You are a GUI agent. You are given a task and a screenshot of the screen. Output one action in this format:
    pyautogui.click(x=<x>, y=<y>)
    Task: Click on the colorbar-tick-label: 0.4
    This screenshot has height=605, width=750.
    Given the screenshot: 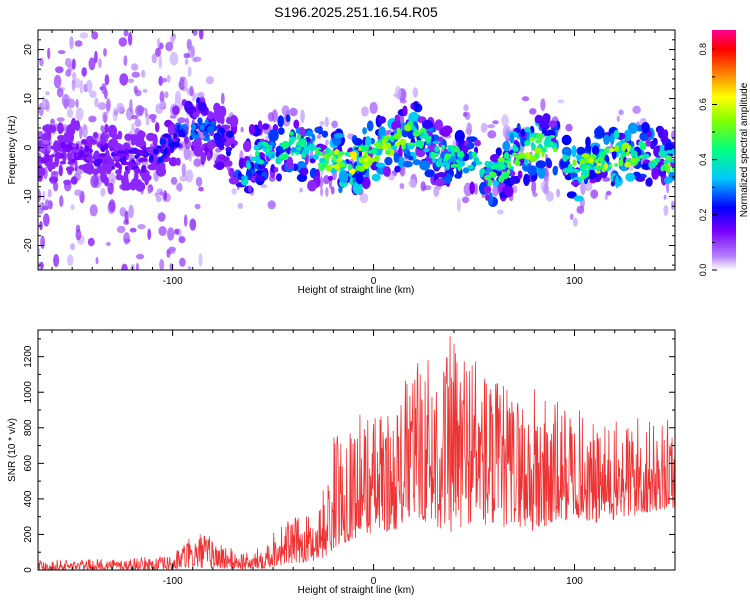 What is the action you would take?
    pyautogui.click(x=703, y=159)
    